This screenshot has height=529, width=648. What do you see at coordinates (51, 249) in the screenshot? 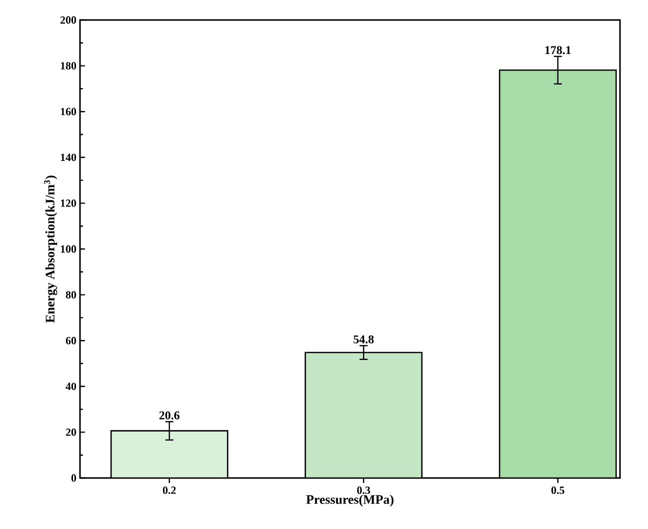
I see `y-axis-title: Energy Absorption(kJ/m$^{3}$)` at bounding box center [51, 249].